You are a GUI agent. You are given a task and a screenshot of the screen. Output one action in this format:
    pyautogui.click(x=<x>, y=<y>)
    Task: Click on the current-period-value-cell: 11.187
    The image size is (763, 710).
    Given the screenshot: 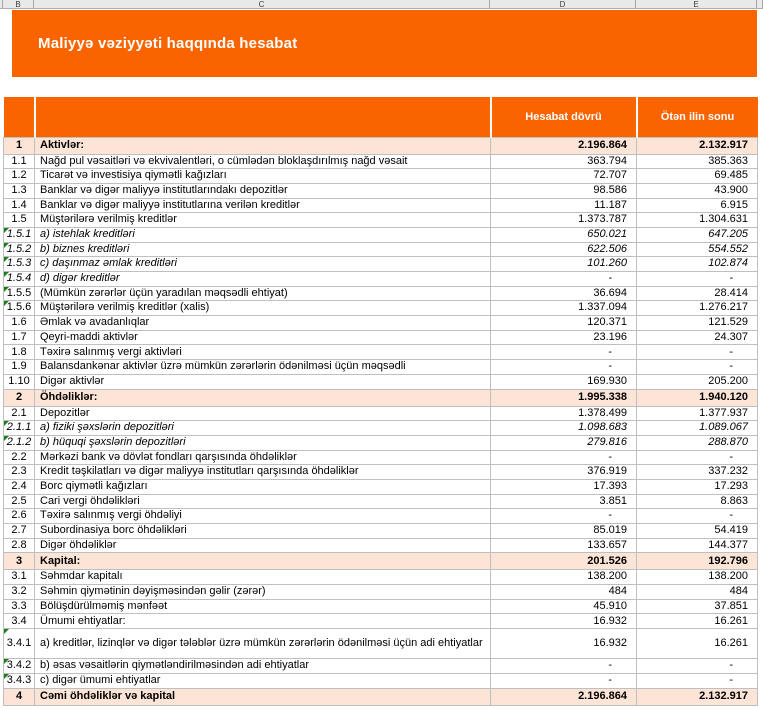 What is the action you would take?
    pyautogui.click(x=563, y=205)
    